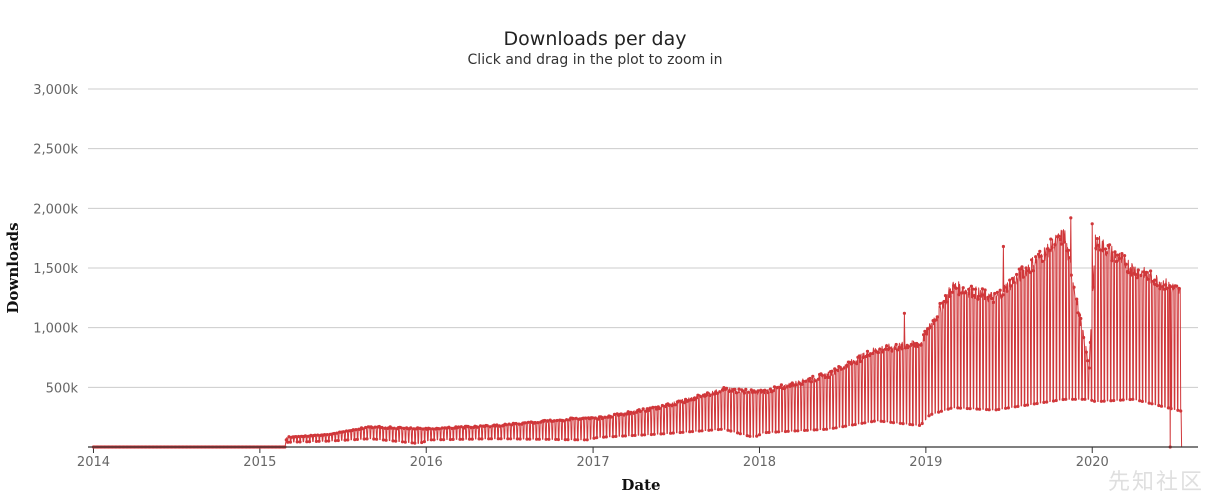 The width and height of the screenshot is (1216, 502). Describe the element at coordinates (13, 267) in the screenshot. I see `y-axis-title: Downloads` at that location.